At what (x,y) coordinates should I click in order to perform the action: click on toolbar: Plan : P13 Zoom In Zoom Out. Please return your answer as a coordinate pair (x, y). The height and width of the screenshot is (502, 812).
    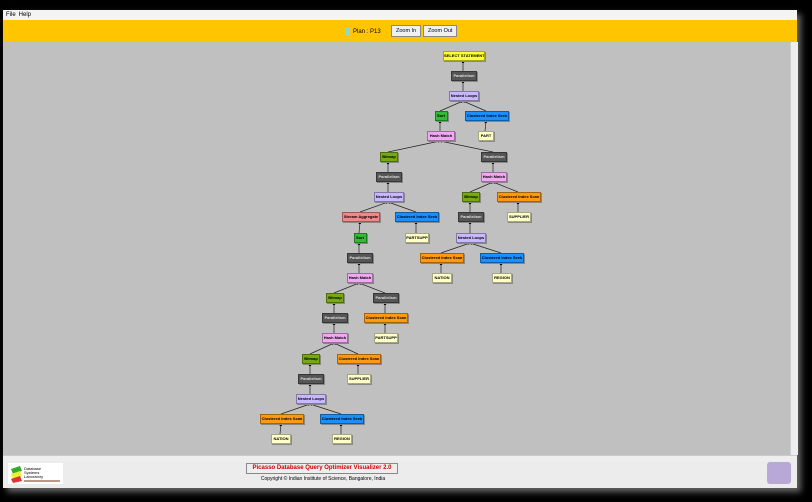
    Looking at the image, I should click on (400, 31).